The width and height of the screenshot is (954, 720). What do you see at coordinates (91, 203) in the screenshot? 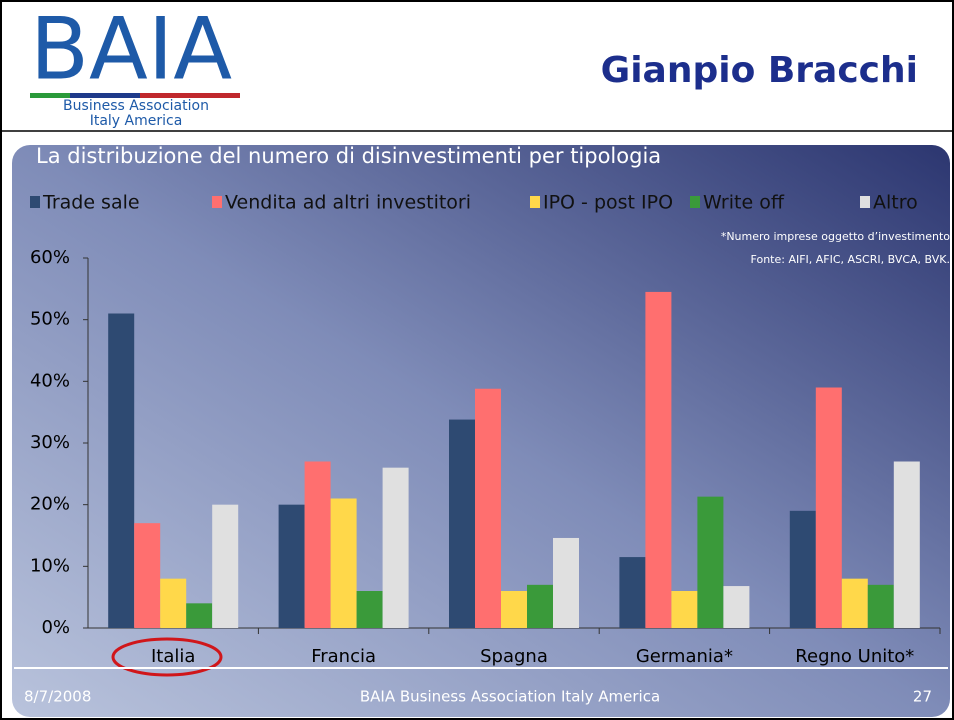
I see `legend-label: Trade sale` at bounding box center [91, 203].